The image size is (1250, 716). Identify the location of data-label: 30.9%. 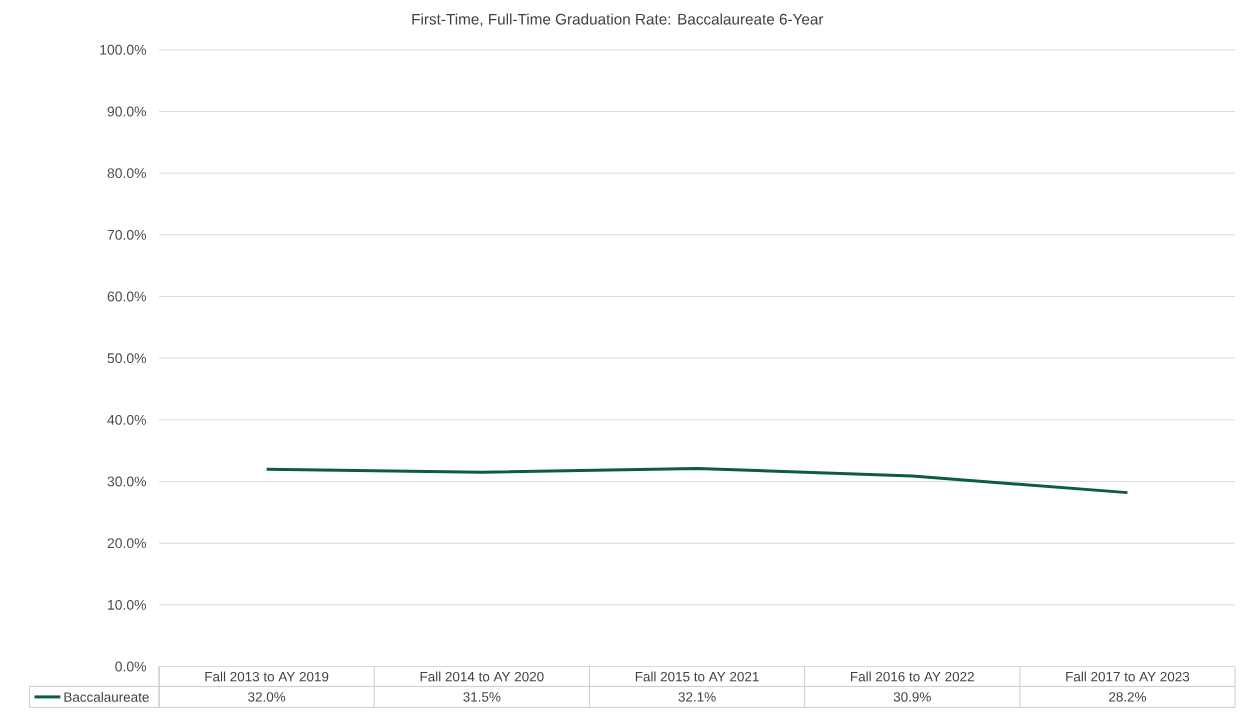
(912, 697).